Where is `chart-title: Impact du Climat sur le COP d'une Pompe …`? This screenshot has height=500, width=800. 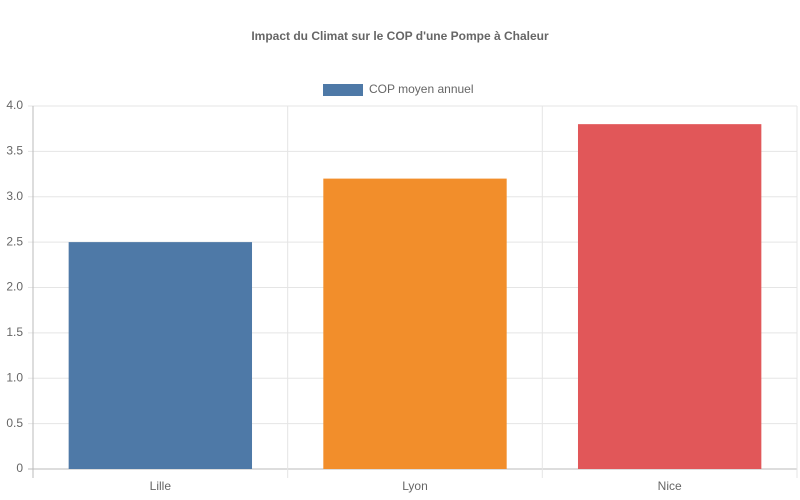
chart-title: Impact du Climat sur le COP d'une Pompe … is located at coordinates (400, 36).